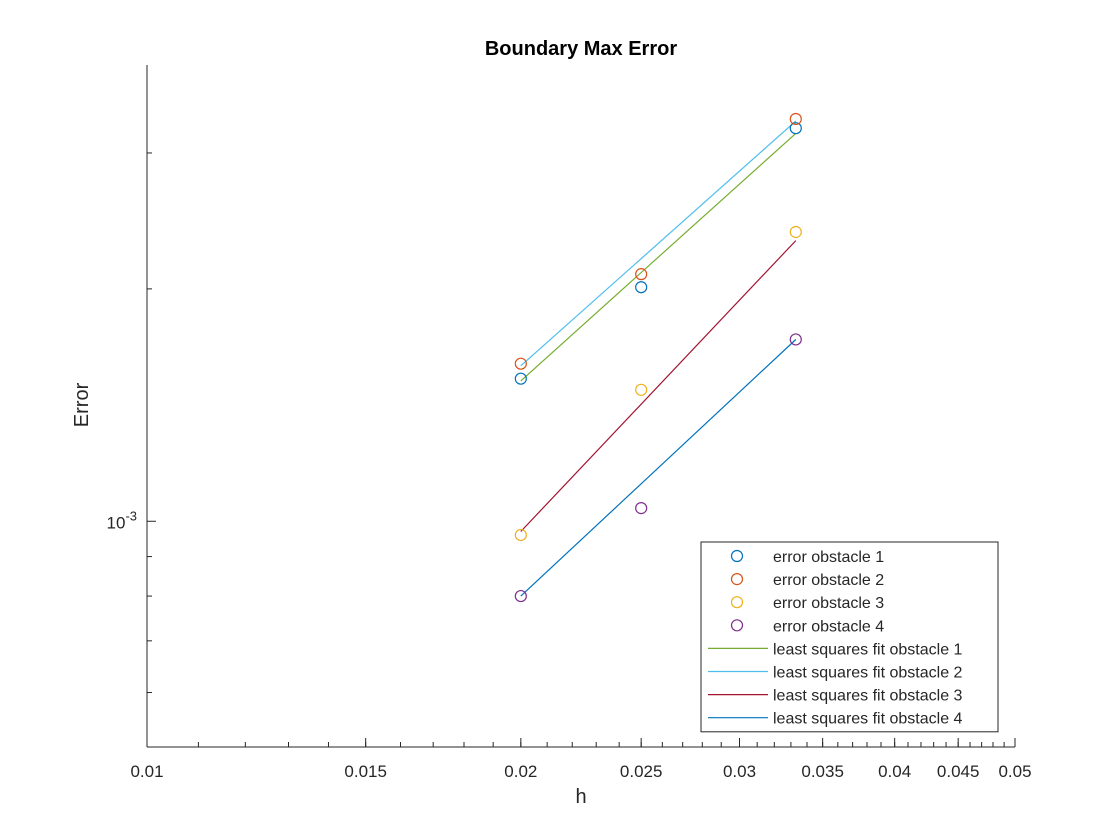 This screenshot has height=840, width=1120. I want to click on legend-label: least squares fit obstacle 3, so click(868, 696).